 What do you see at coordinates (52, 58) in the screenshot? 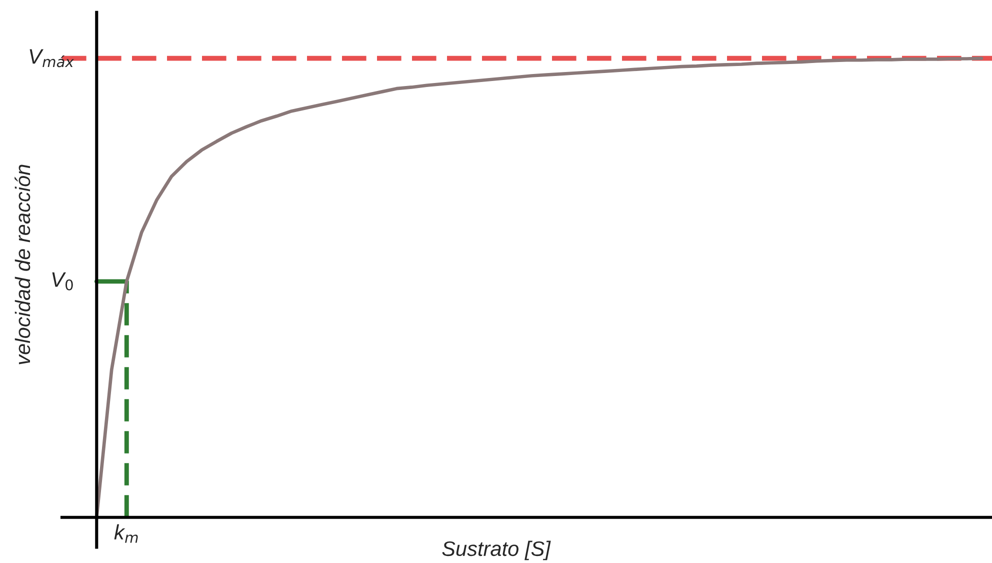
I see `ref-line-label: V$_{máx}$` at bounding box center [52, 58].